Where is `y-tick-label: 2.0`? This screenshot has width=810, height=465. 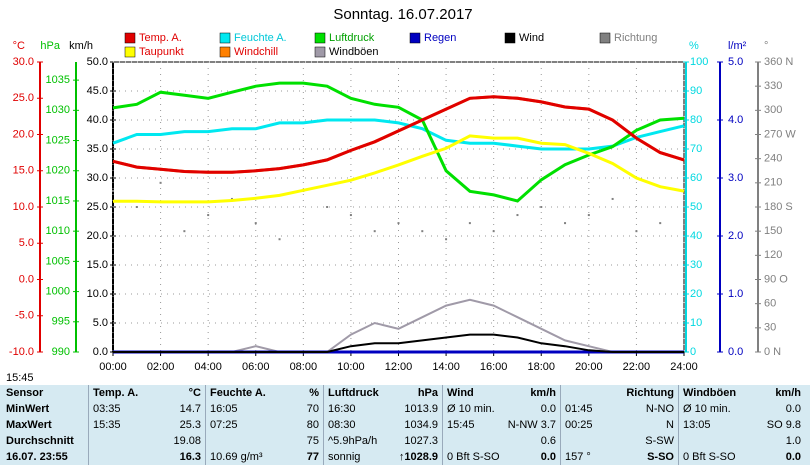 y-tick-label: 2.0 is located at coordinates (735, 236).